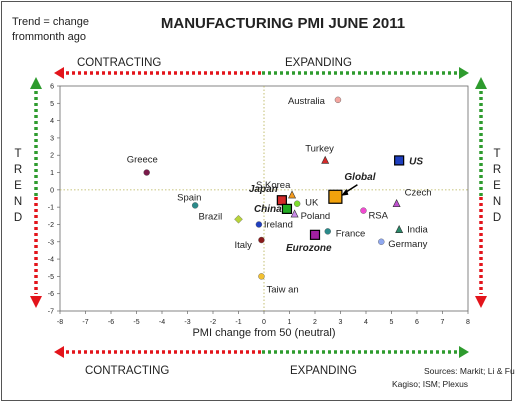 This screenshot has width=515, height=404. I want to click on x-tick-label: 0, so click(264, 322).